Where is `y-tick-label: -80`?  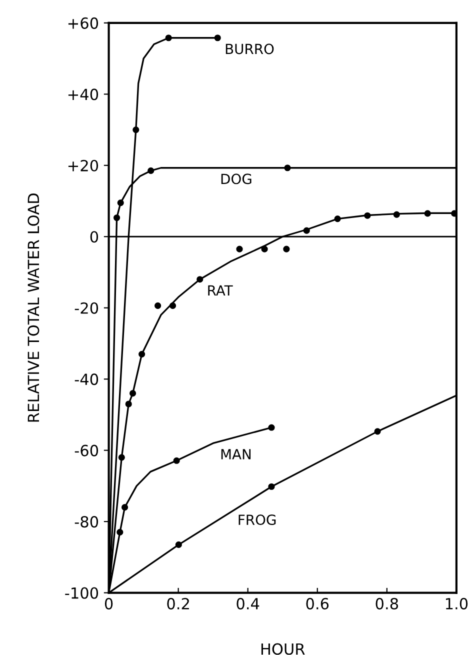 y-tick-label: -80 is located at coordinates (86, 522).